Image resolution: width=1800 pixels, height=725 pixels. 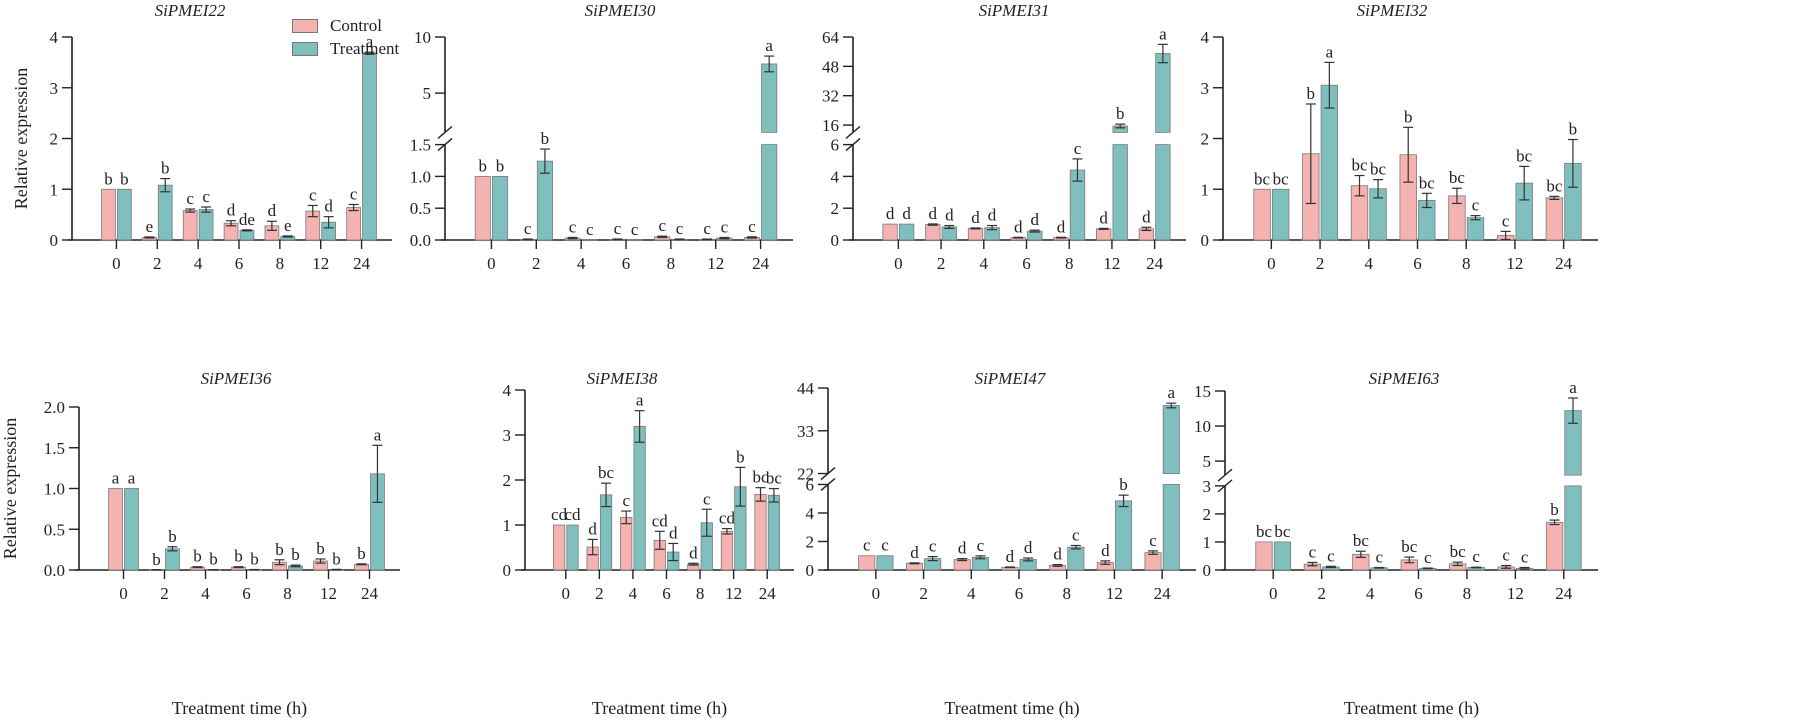 What do you see at coordinates (150, 226) in the screenshot?
I see `significance-letter: e` at bounding box center [150, 226].